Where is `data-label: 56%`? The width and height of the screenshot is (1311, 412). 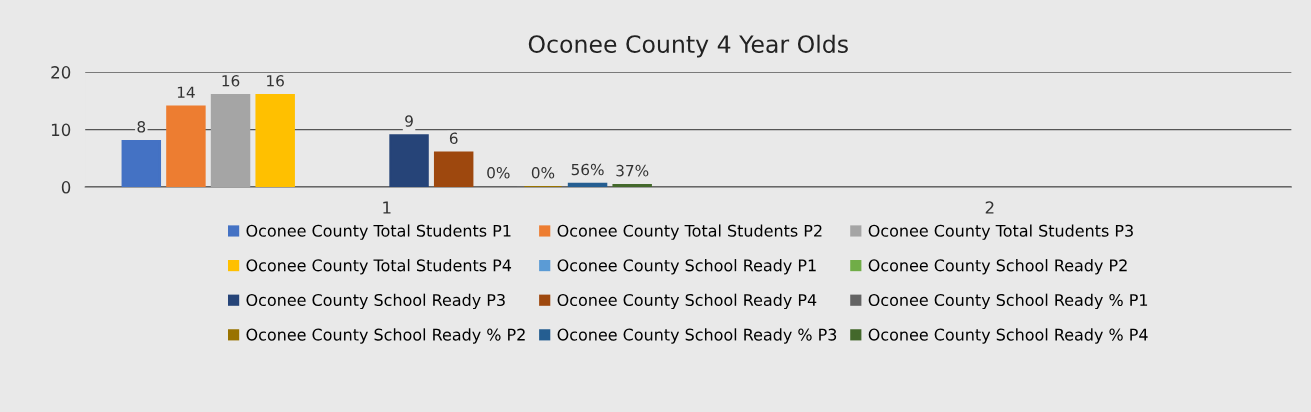
data-label: 56% is located at coordinates (587, 169).